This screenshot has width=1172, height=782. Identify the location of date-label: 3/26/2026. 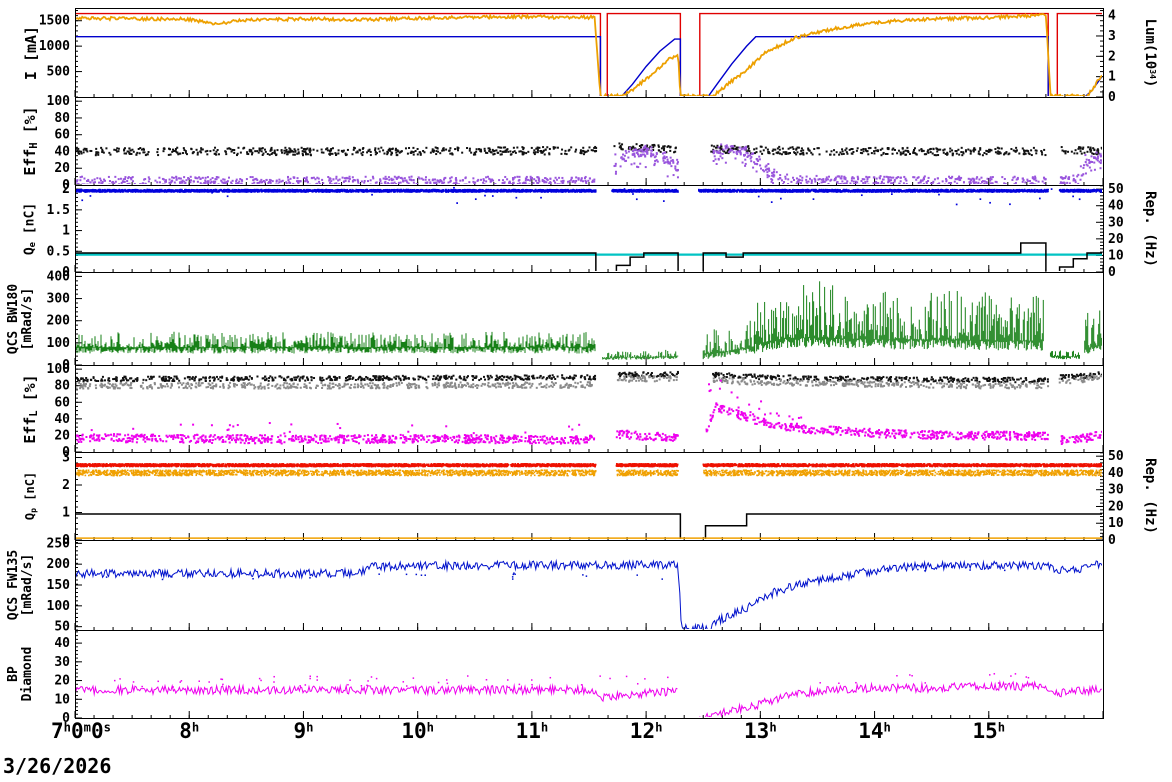
(57, 766).